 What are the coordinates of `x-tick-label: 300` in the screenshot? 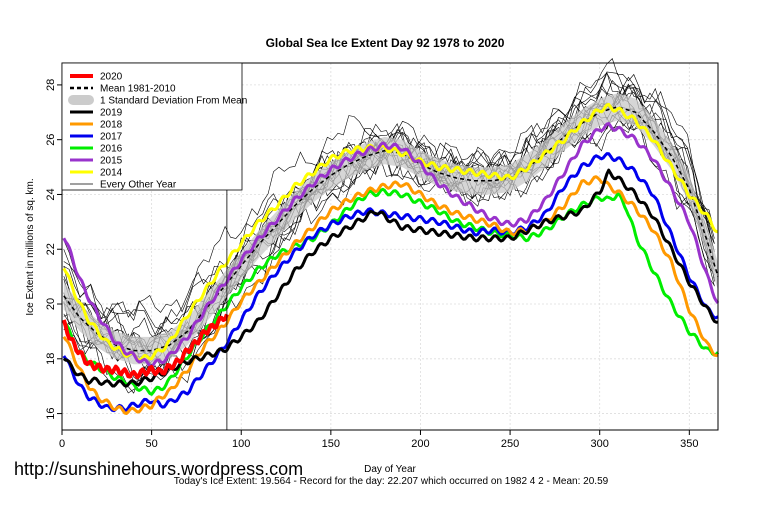 It's located at (600, 444).